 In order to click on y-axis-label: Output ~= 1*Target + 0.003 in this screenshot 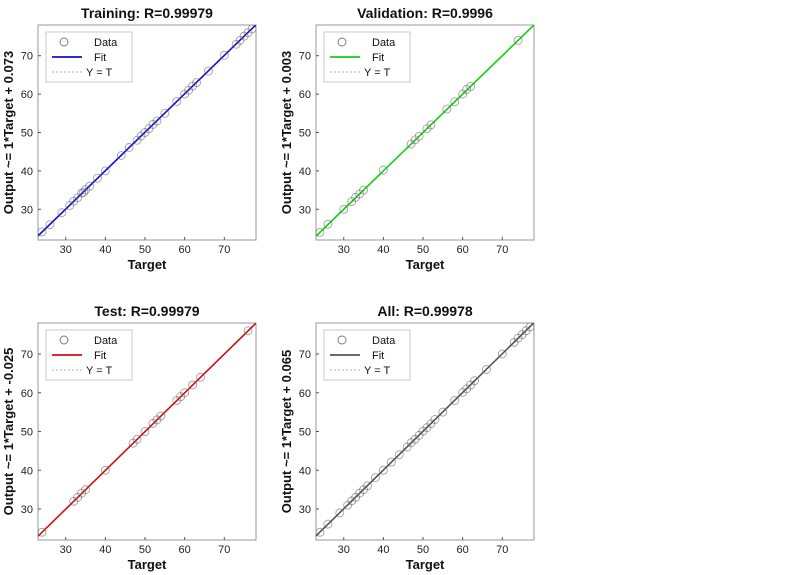, I will do `click(286, 132)`.